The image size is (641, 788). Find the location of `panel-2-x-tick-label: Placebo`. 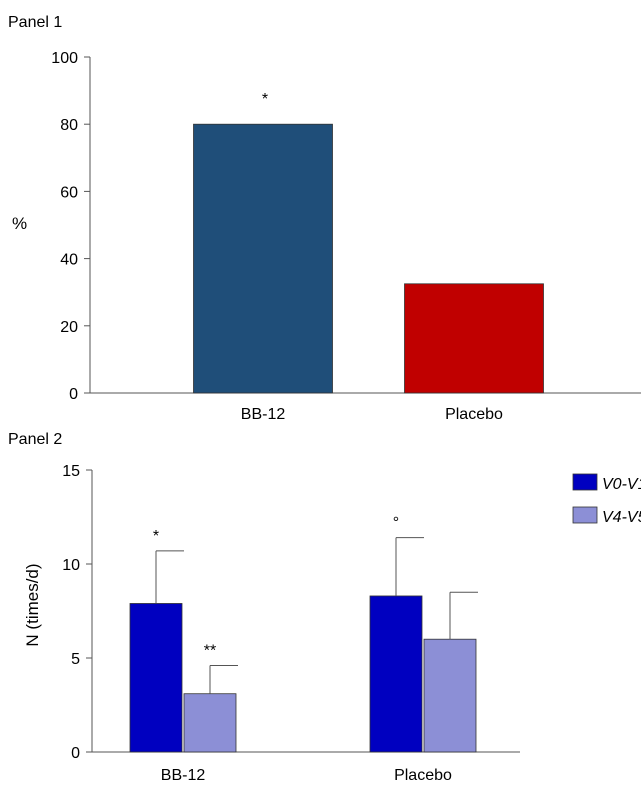

panel-2-x-tick-label: Placebo is located at coordinates (423, 775).